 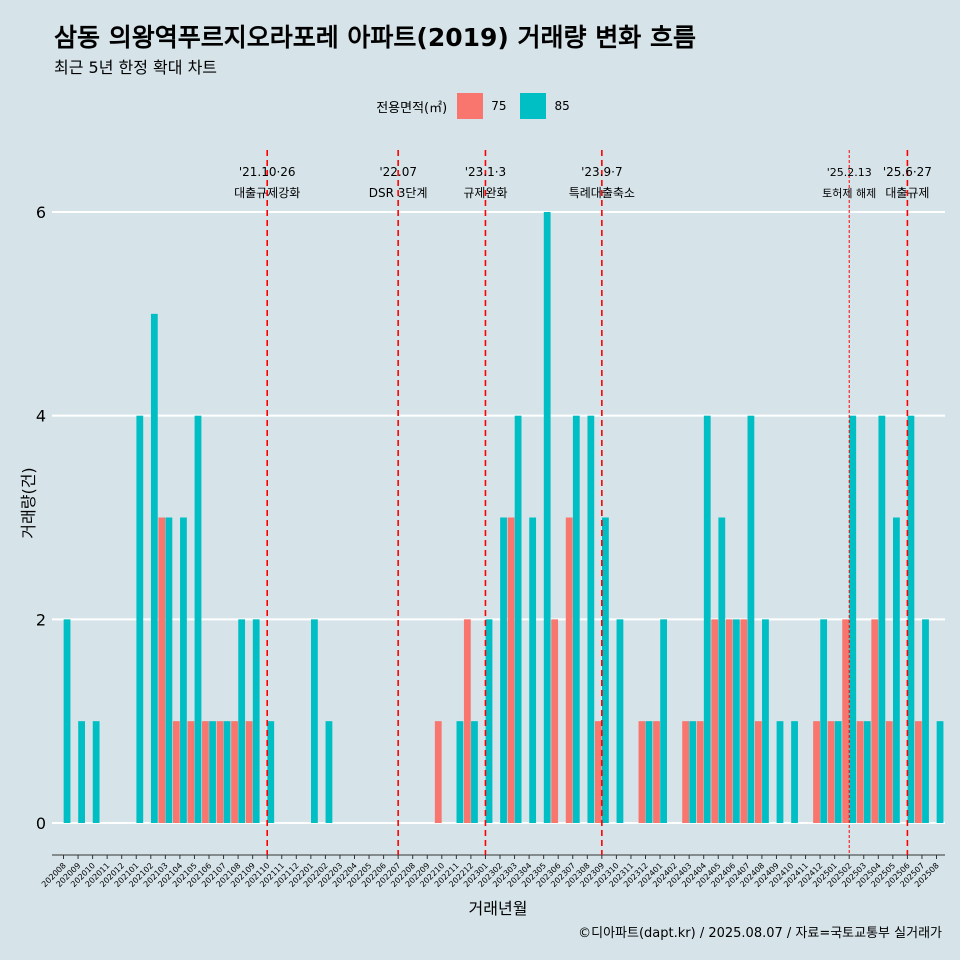 I want to click on annotation-label: 대출규제강화, so click(x=267, y=193).